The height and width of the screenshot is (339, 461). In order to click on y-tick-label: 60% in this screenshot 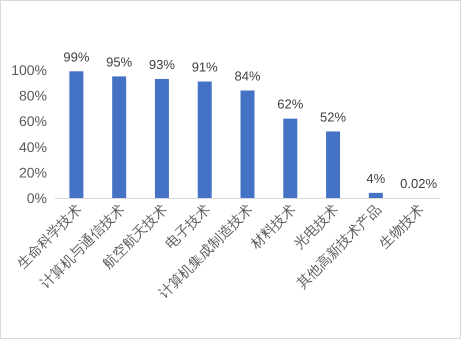, I will do `click(32, 121)`.